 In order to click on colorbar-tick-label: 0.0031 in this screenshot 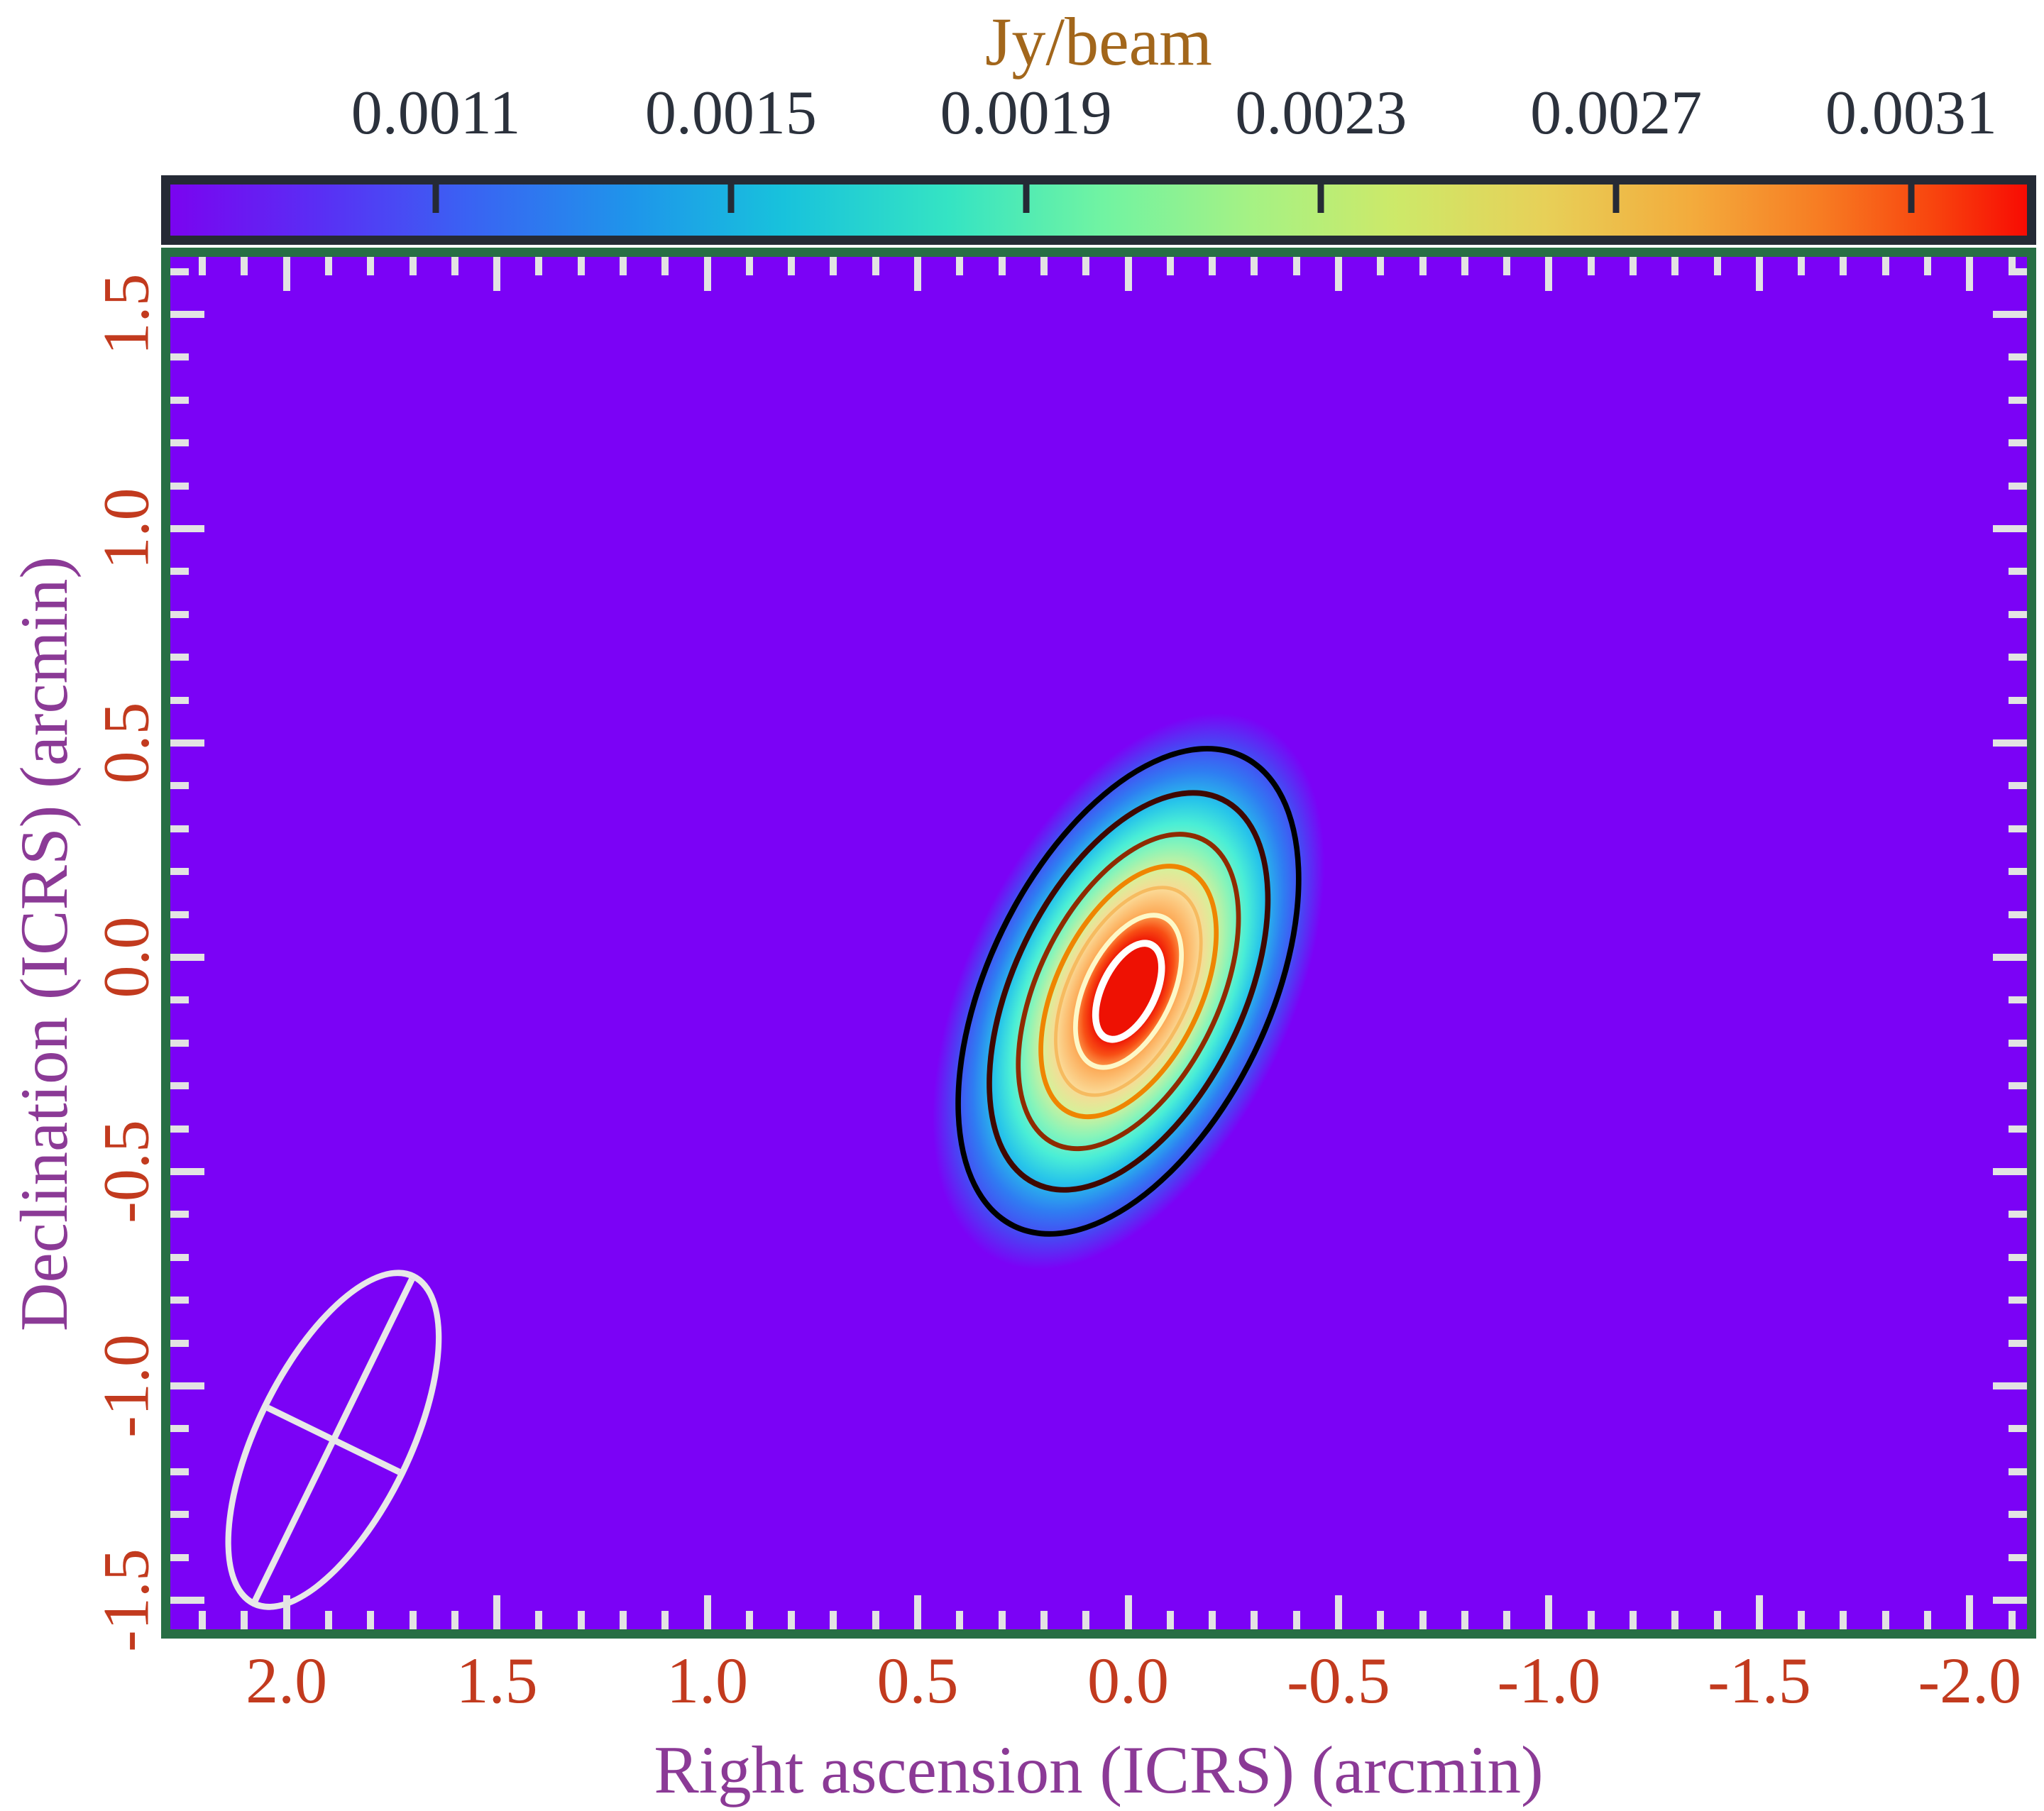, I will do `click(1911, 113)`.